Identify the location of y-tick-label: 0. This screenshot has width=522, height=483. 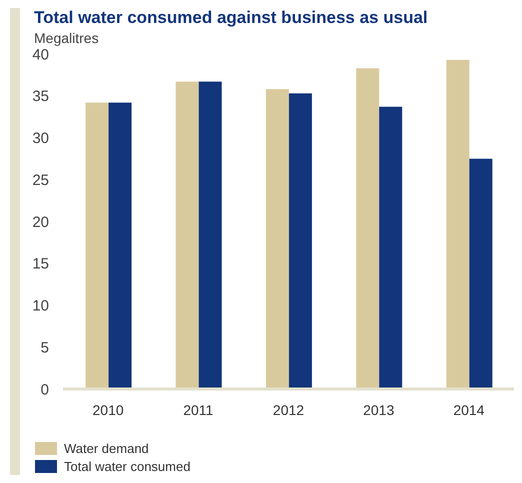
(44, 389).